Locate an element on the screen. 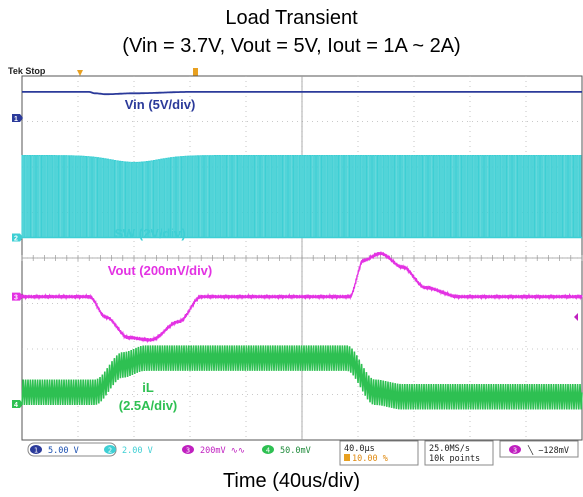 This screenshot has width=583, height=497. ch3-badge is located at coordinates (188, 449).